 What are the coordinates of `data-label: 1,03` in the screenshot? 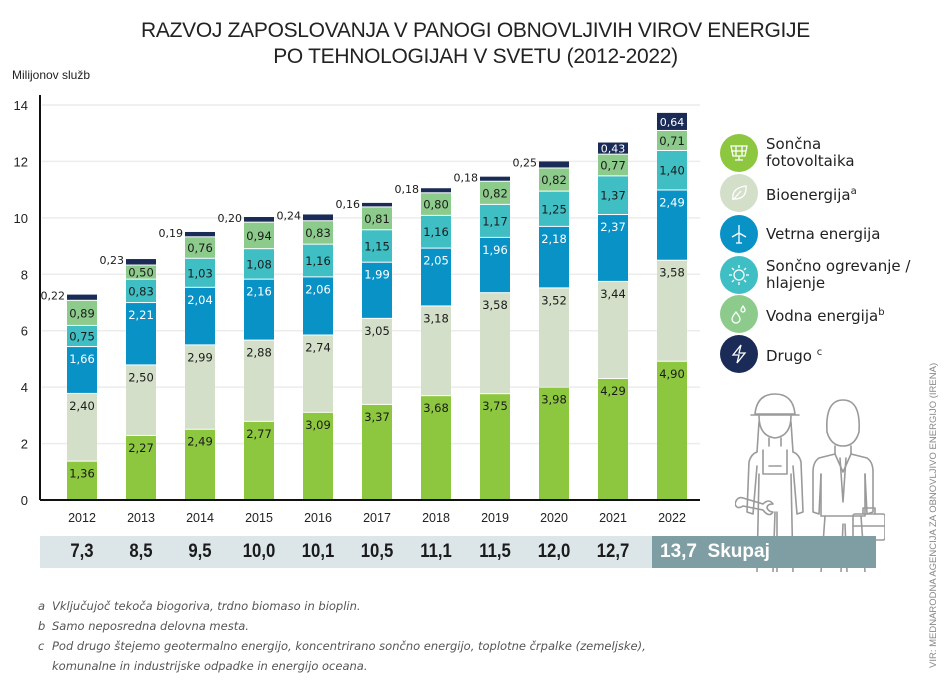 It's located at (200, 273).